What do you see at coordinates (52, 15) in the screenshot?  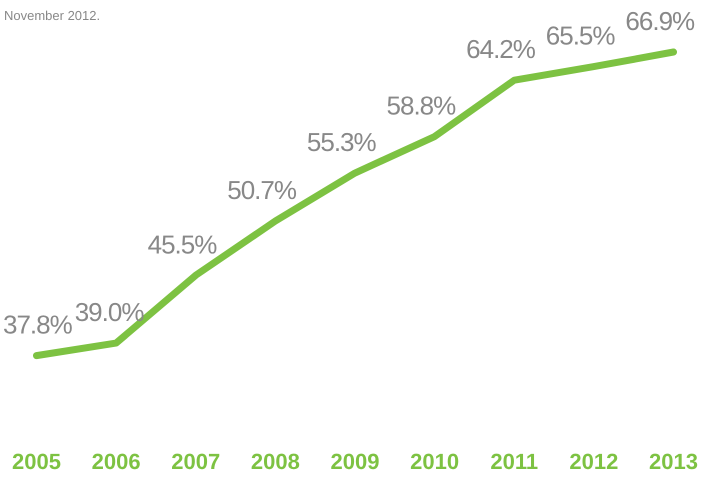 I see `text: November 2012.` at bounding box center [52, 15].